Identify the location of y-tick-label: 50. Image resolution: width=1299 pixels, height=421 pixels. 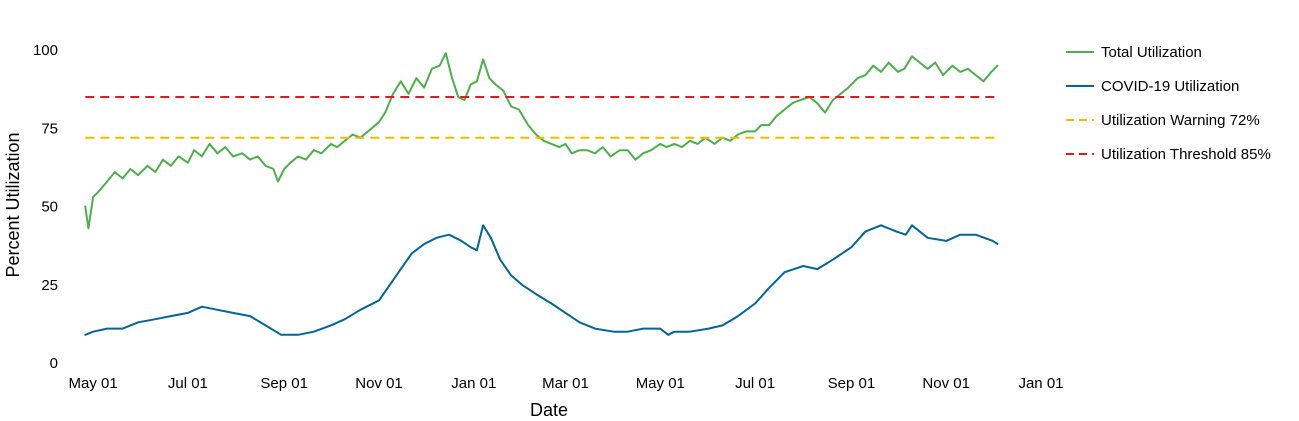
(49, 207).